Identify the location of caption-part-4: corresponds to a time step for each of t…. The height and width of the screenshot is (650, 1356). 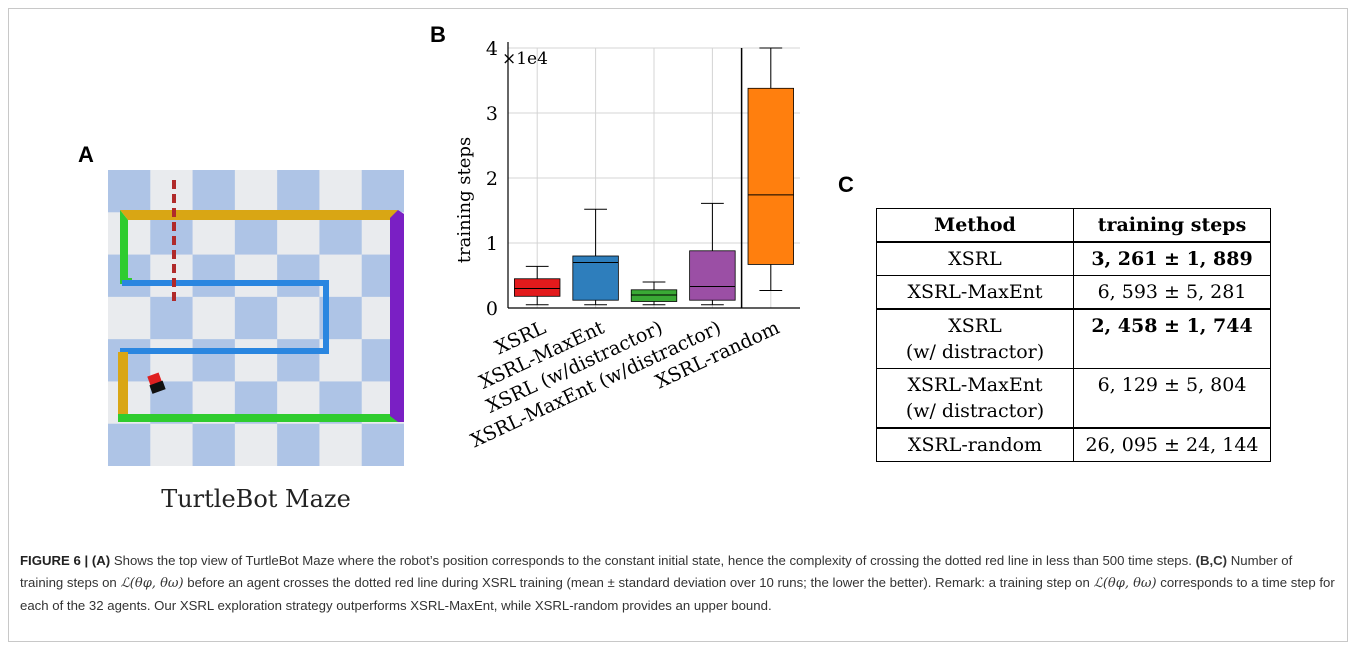
(677, 594).